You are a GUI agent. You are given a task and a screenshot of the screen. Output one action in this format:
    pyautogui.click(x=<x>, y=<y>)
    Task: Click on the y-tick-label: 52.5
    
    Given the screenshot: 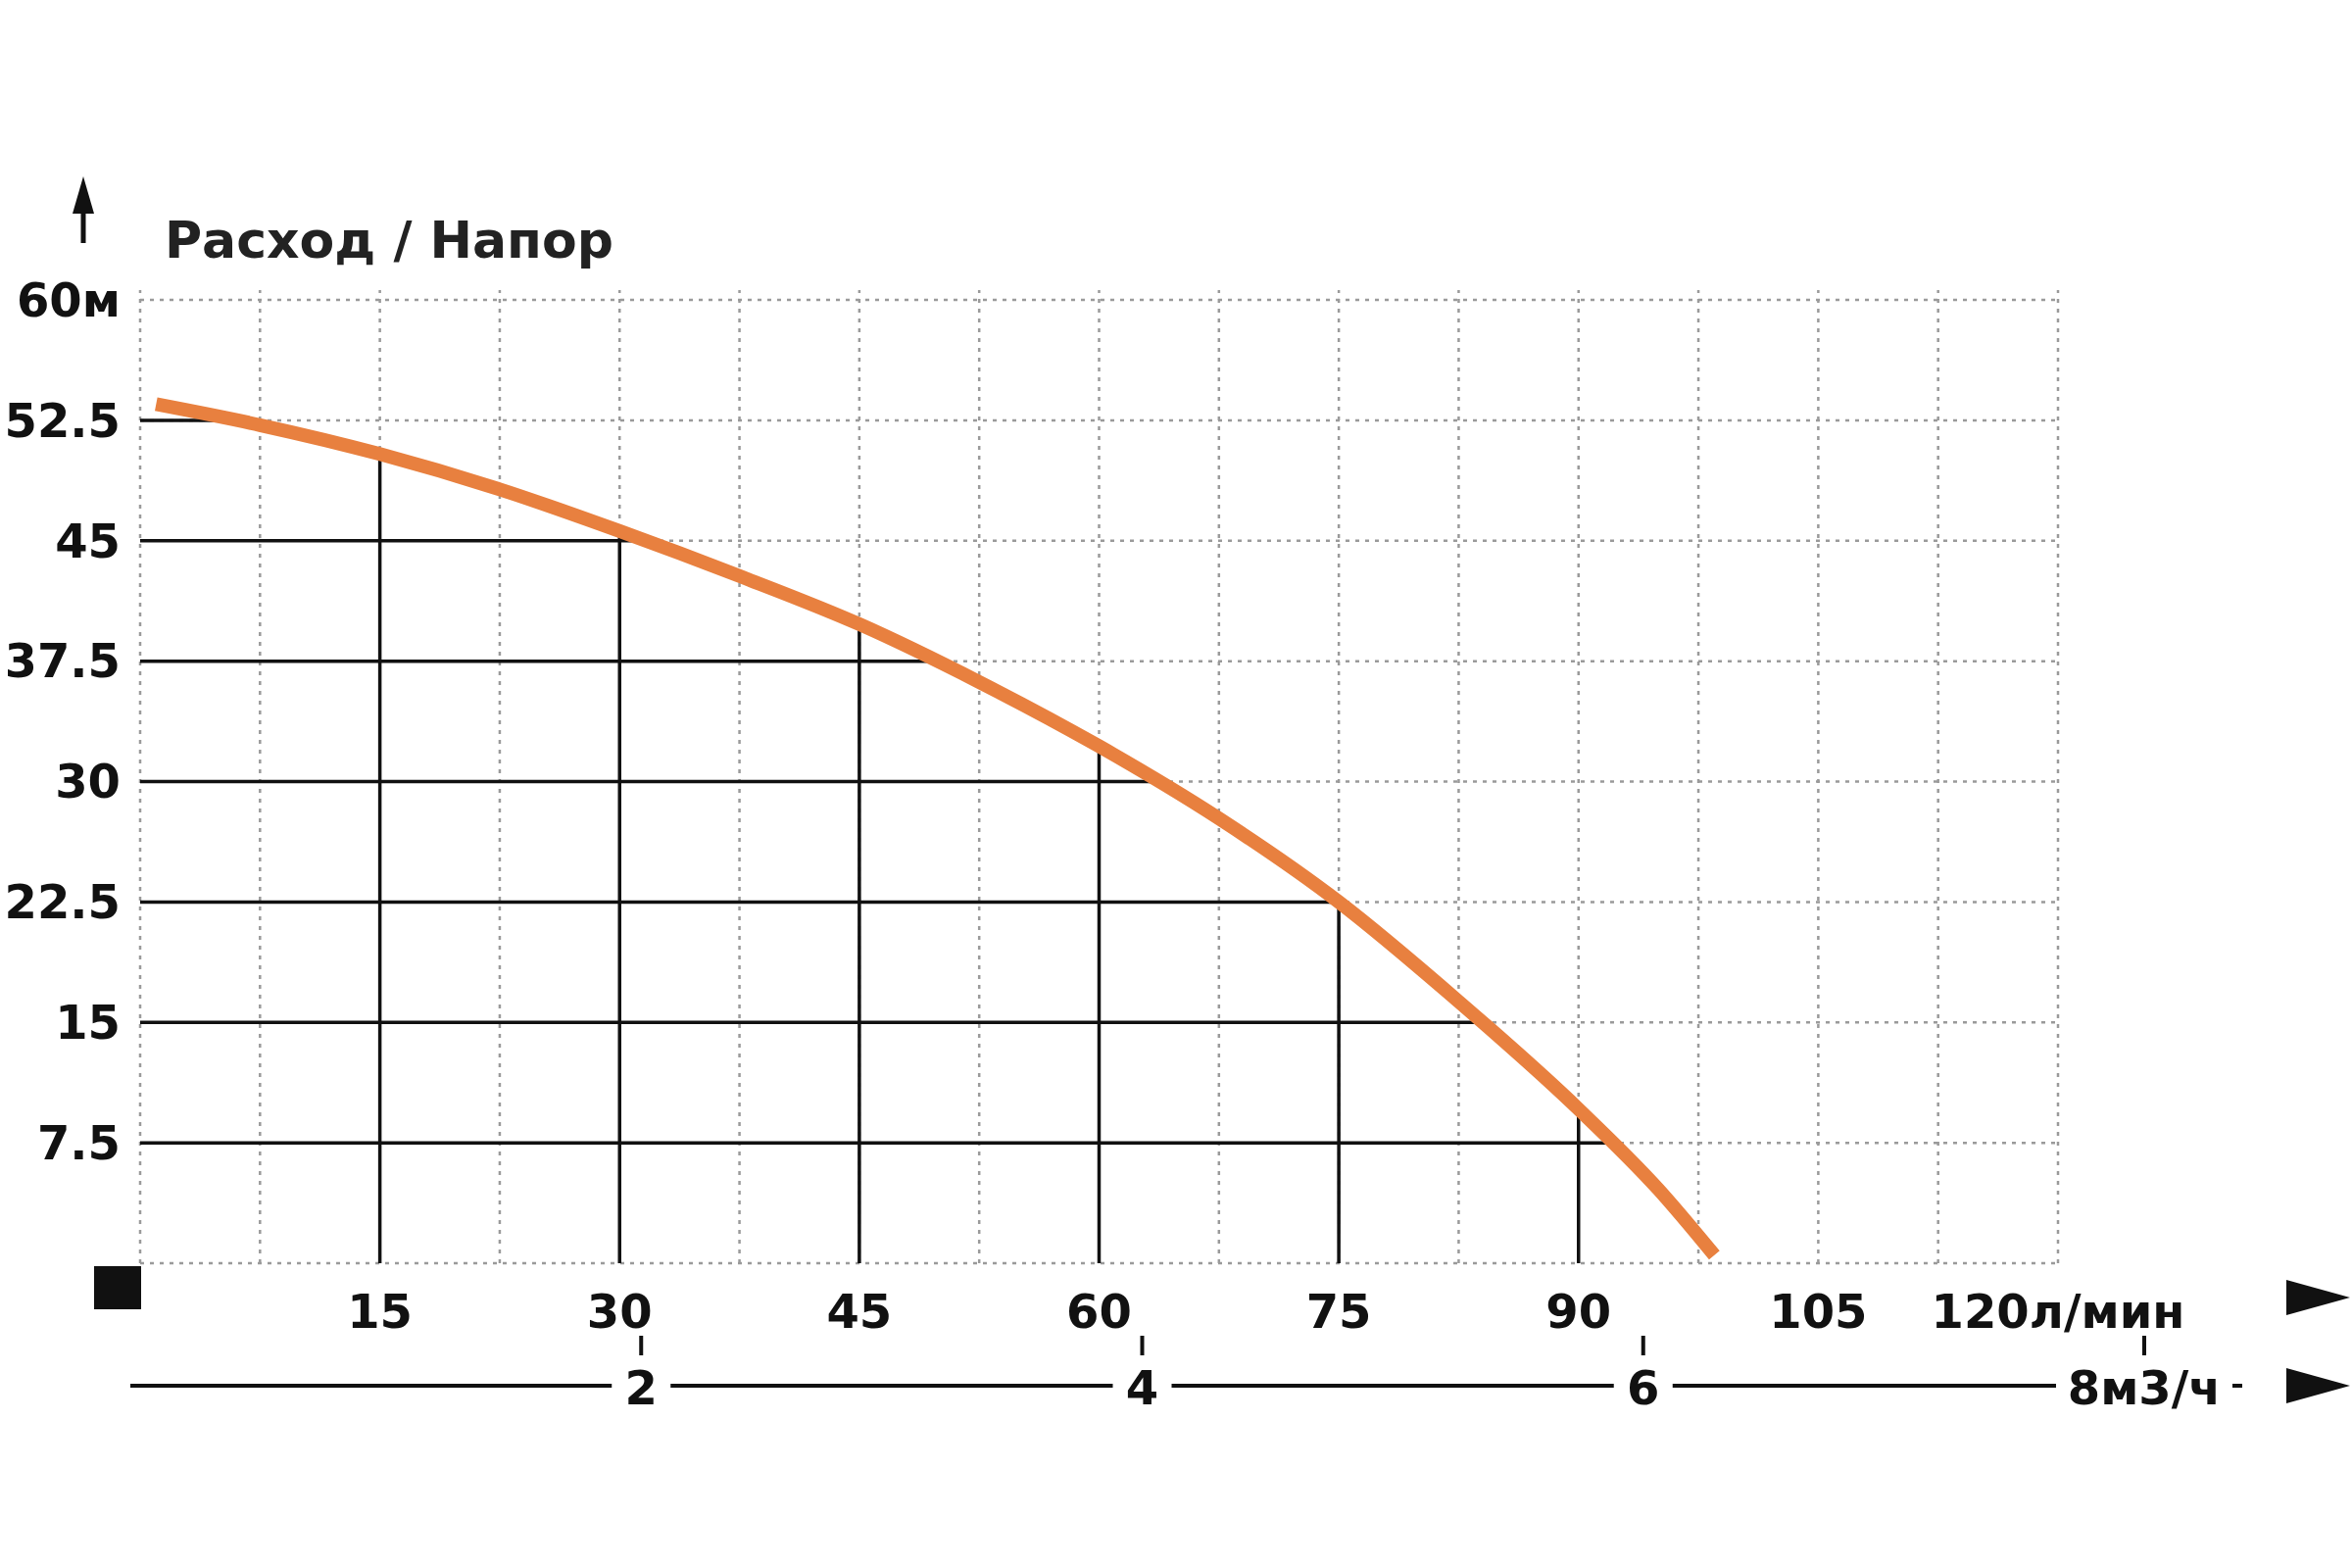 What is the action you would take?
    pyautogui.click(x=62, y=420)
    